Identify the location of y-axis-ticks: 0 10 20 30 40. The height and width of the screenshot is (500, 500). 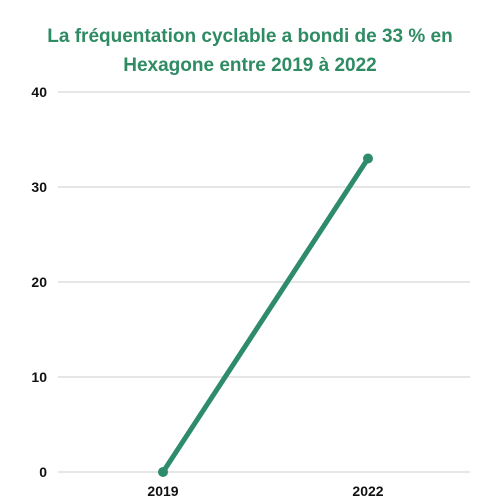
(39, 282).